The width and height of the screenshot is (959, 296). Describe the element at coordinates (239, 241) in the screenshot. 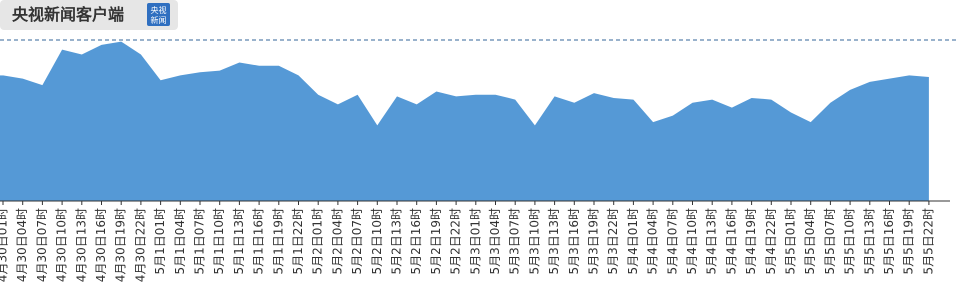

I see `x-tick-label: 5月1日13时` at that location.